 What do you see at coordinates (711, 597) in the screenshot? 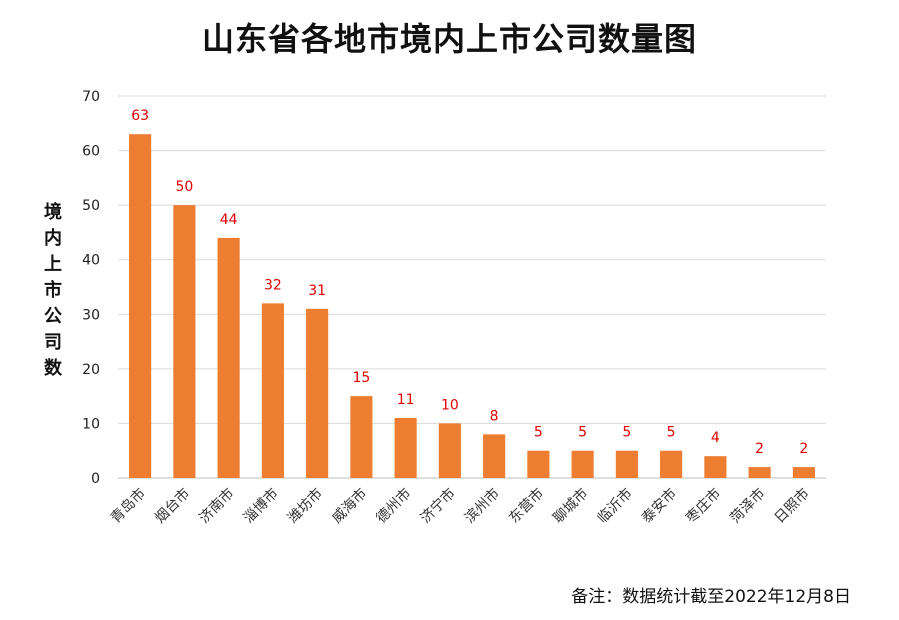
I see `footnote: 备注：数据统计截至2022年12月8日` at bounding box center [711, 597].